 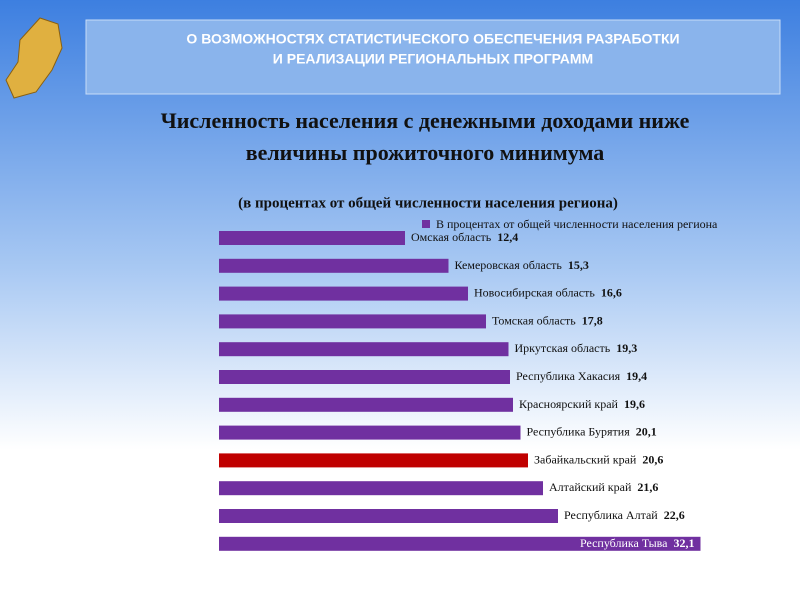 What do you see at coordinates (507, 237) in the screenshot?
I see `value-label: 12,4` at bounding box center [507, 237].